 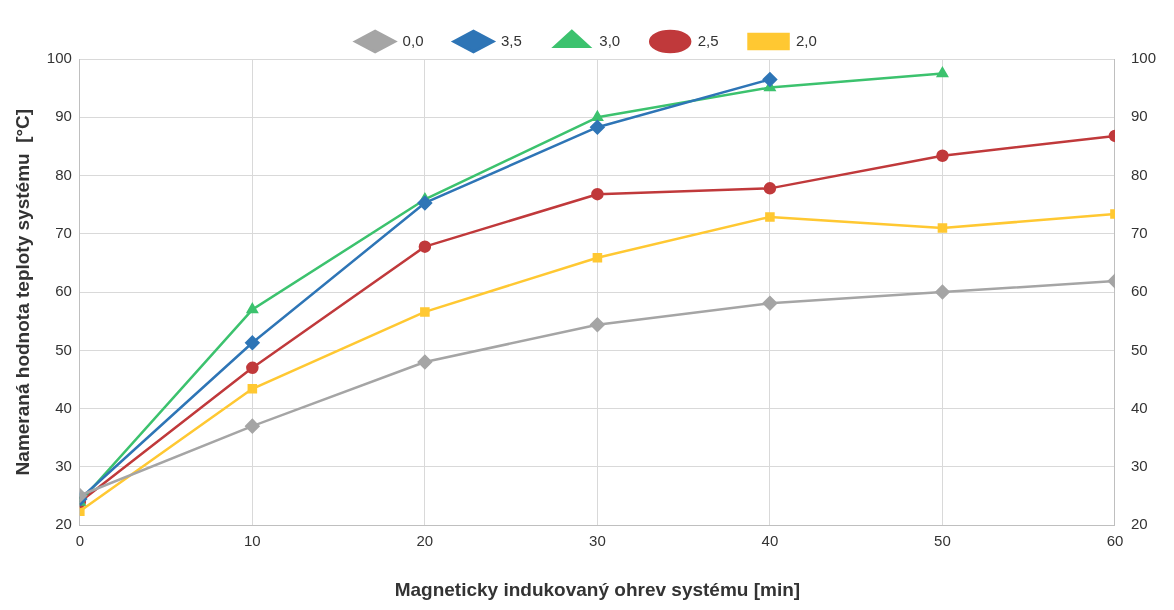 I want to click on legend-label: 0,0, so click(x=413, y=40).